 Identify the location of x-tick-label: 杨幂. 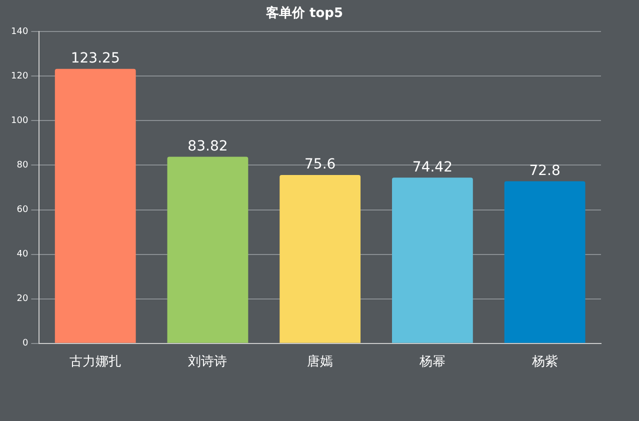
(432, 362).